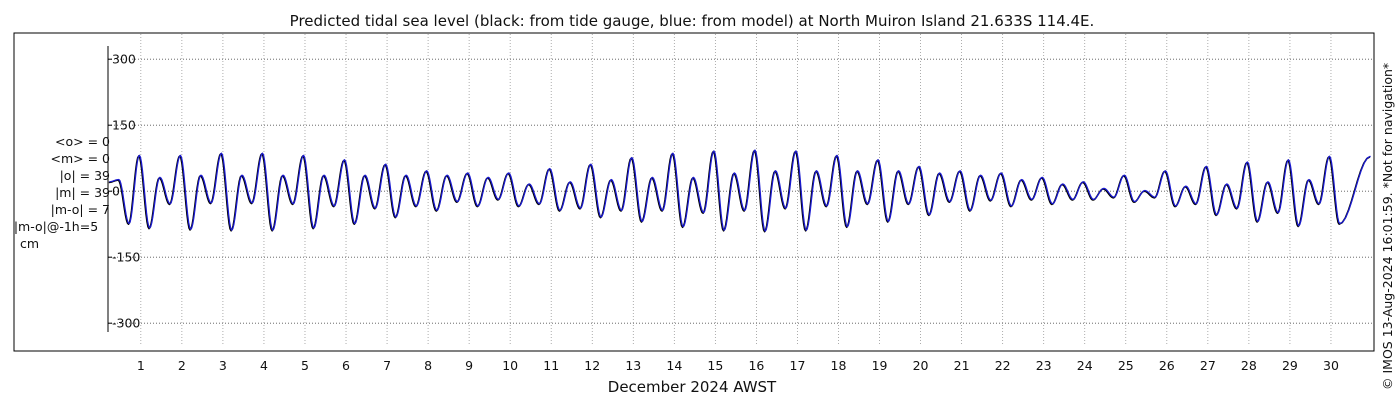 The width and height of the screenshot is (1400, 400). What do you see at coordinates (182, 365) in the screenshot?
I see `x-tick-label: 2` at bounding box center [182, 365].